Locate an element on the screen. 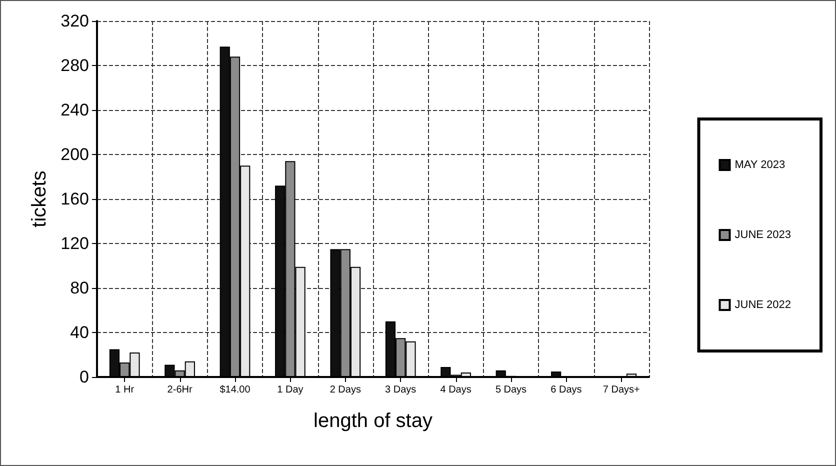  x-tick-label: 1 Hr is located at coordinates (125, 390).